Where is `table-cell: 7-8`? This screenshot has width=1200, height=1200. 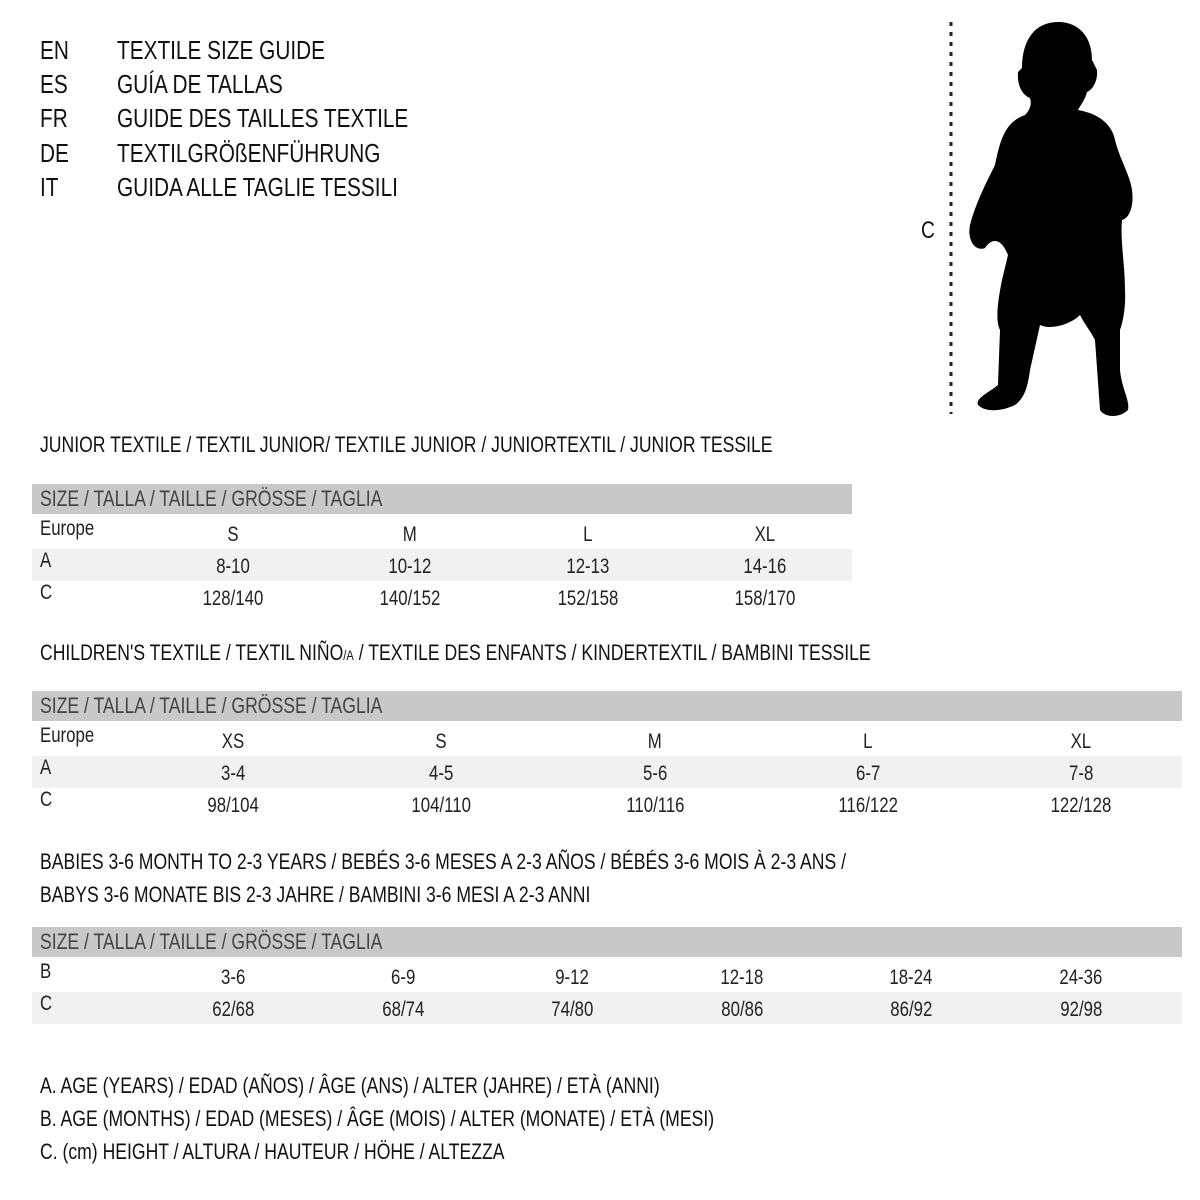 table-cell: 7-8 is located at coordinates (1081, 773).